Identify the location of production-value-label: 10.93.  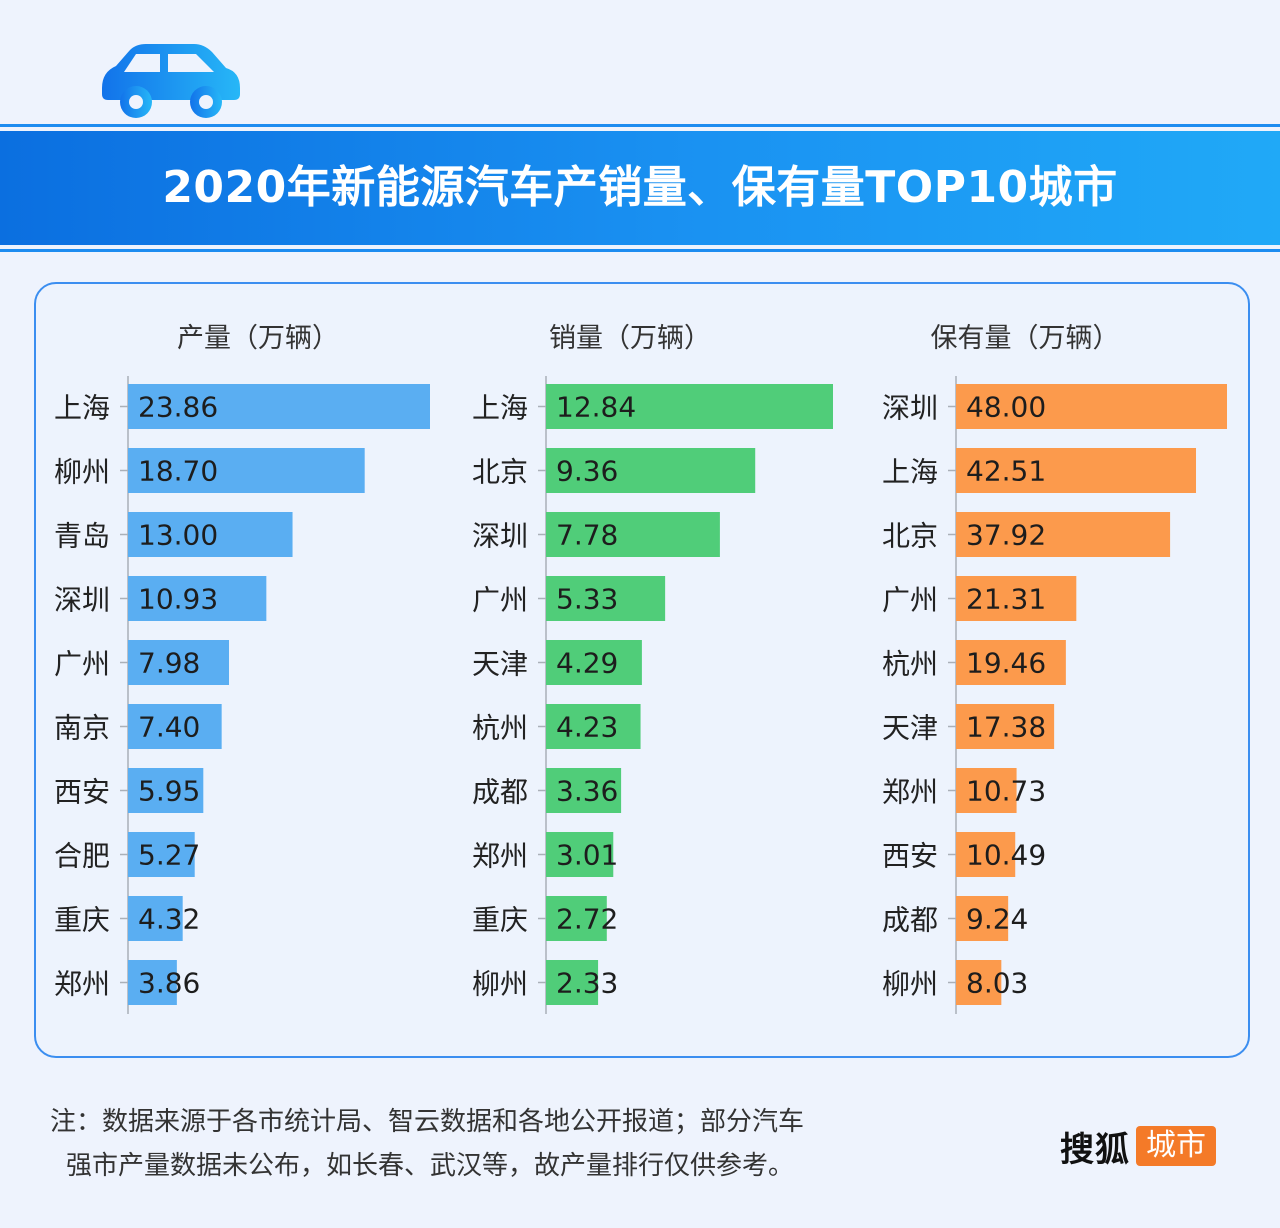
(178, 599).